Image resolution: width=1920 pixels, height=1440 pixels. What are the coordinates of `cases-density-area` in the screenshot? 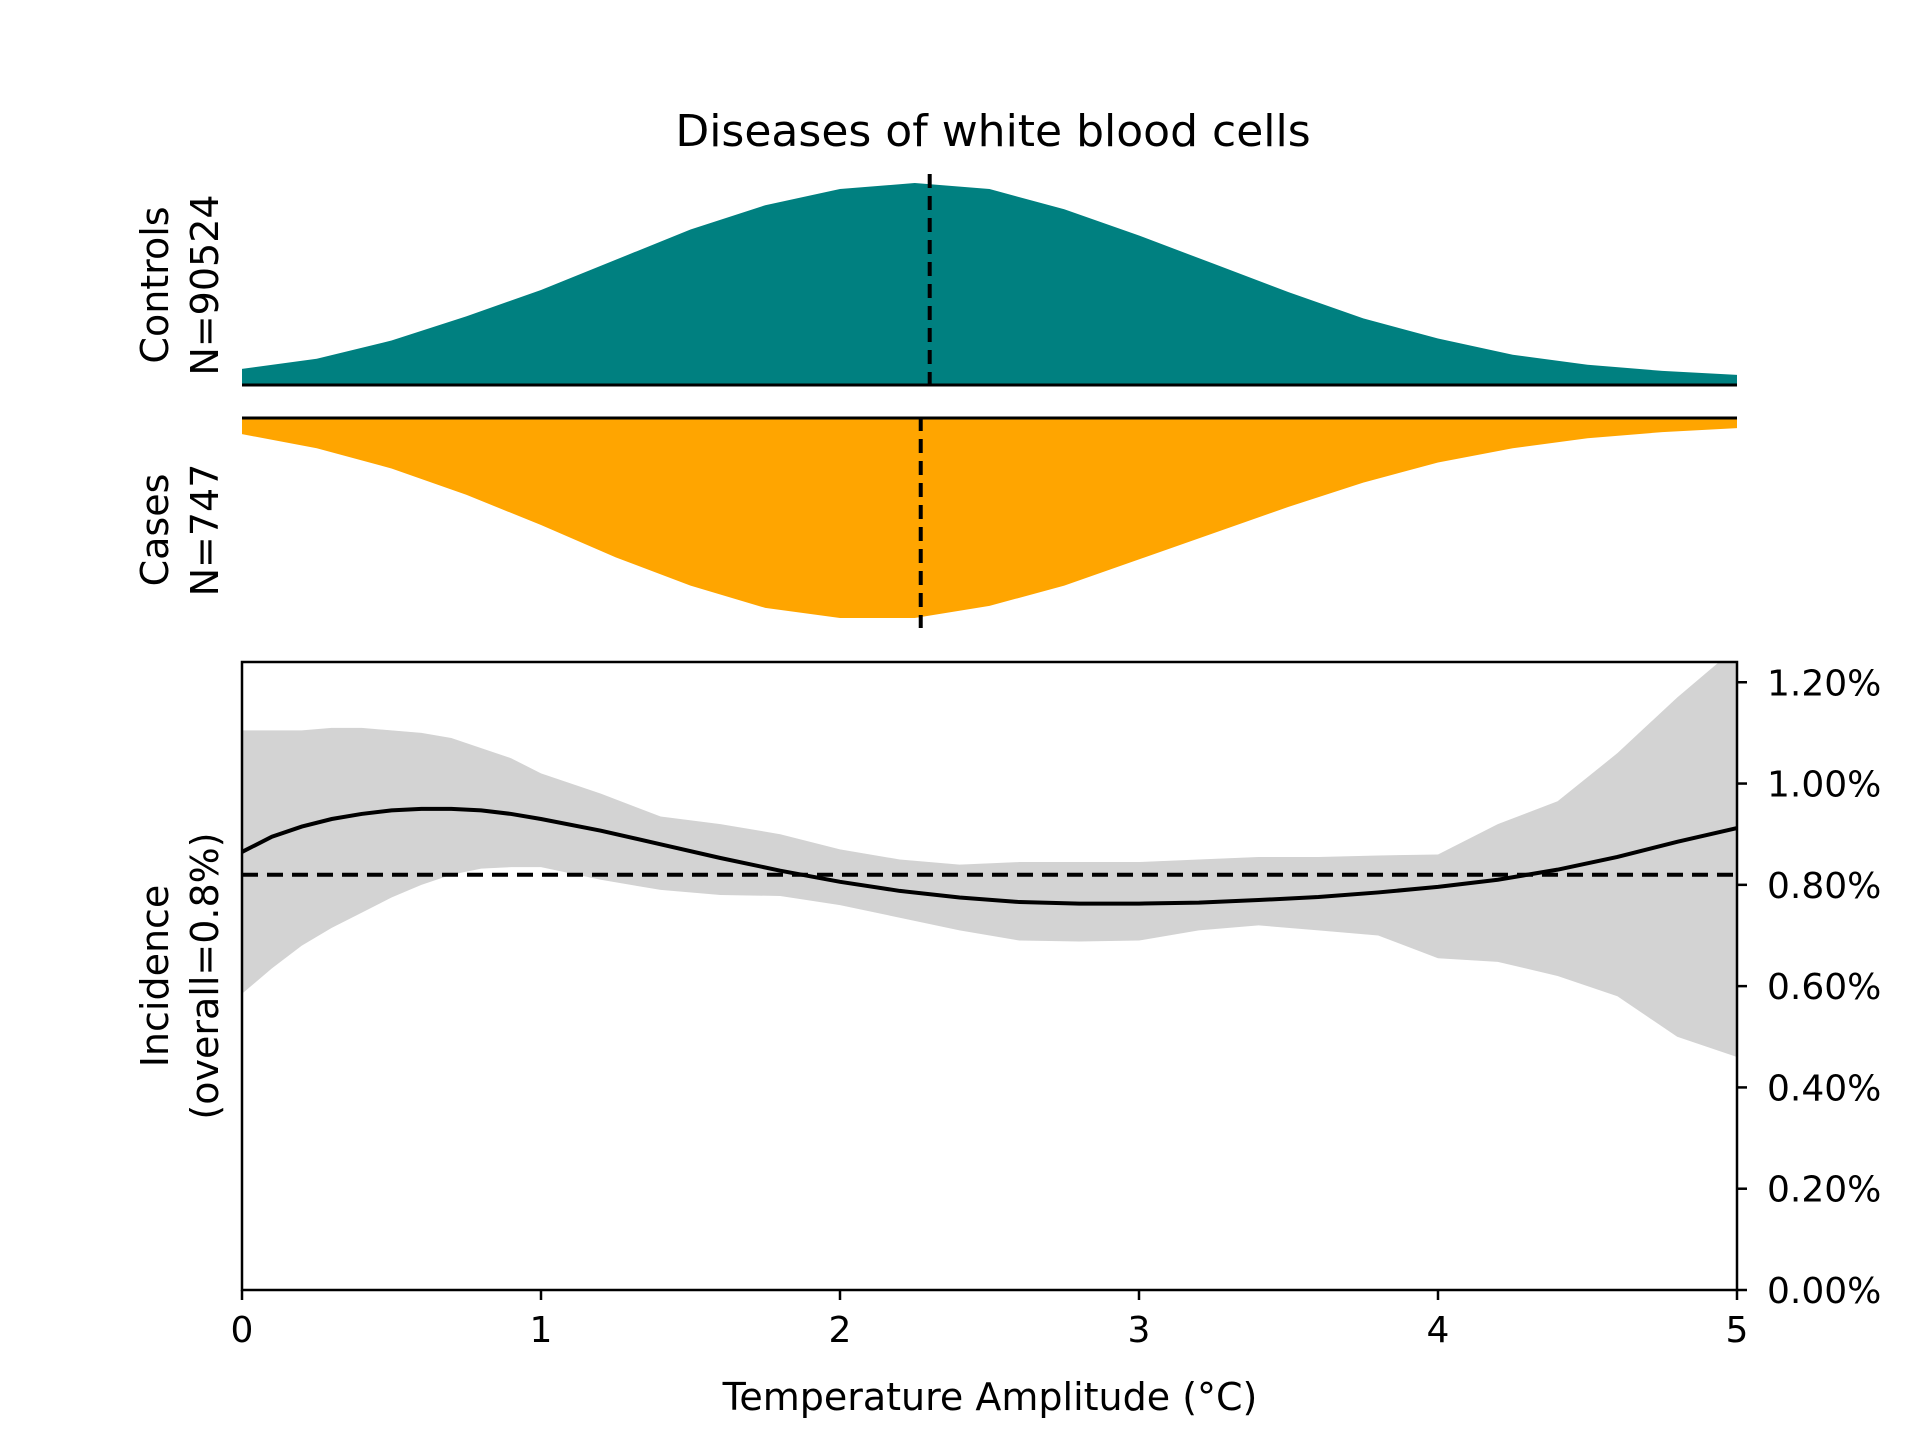 It's located at (989, 518).